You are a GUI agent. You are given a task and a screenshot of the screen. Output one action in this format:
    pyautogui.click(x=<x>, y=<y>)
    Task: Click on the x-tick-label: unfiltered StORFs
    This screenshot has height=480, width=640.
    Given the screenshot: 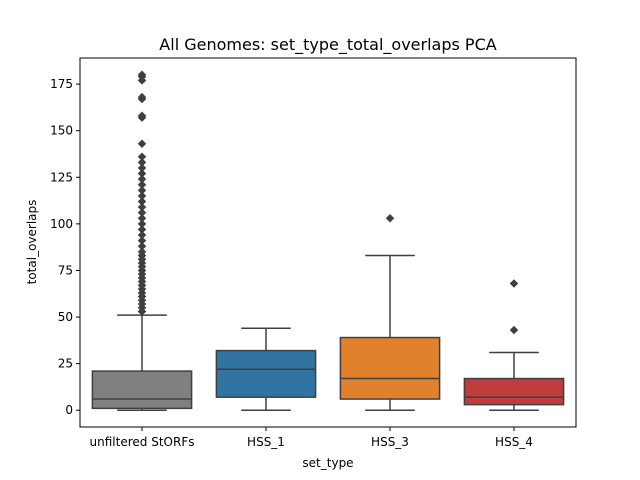 What is the action you would take?
    pyautogui.click(x=142, y=442)
    